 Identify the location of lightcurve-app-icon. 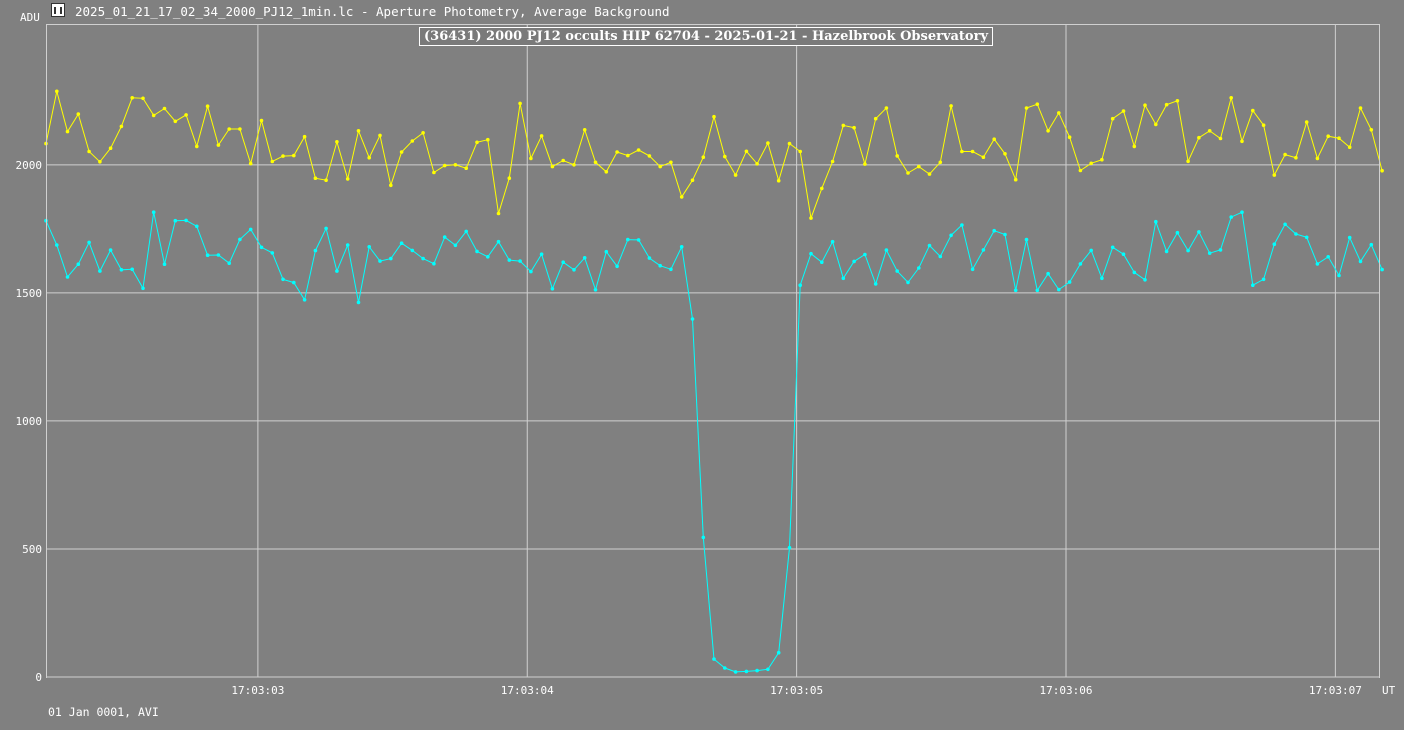
(58, 10).